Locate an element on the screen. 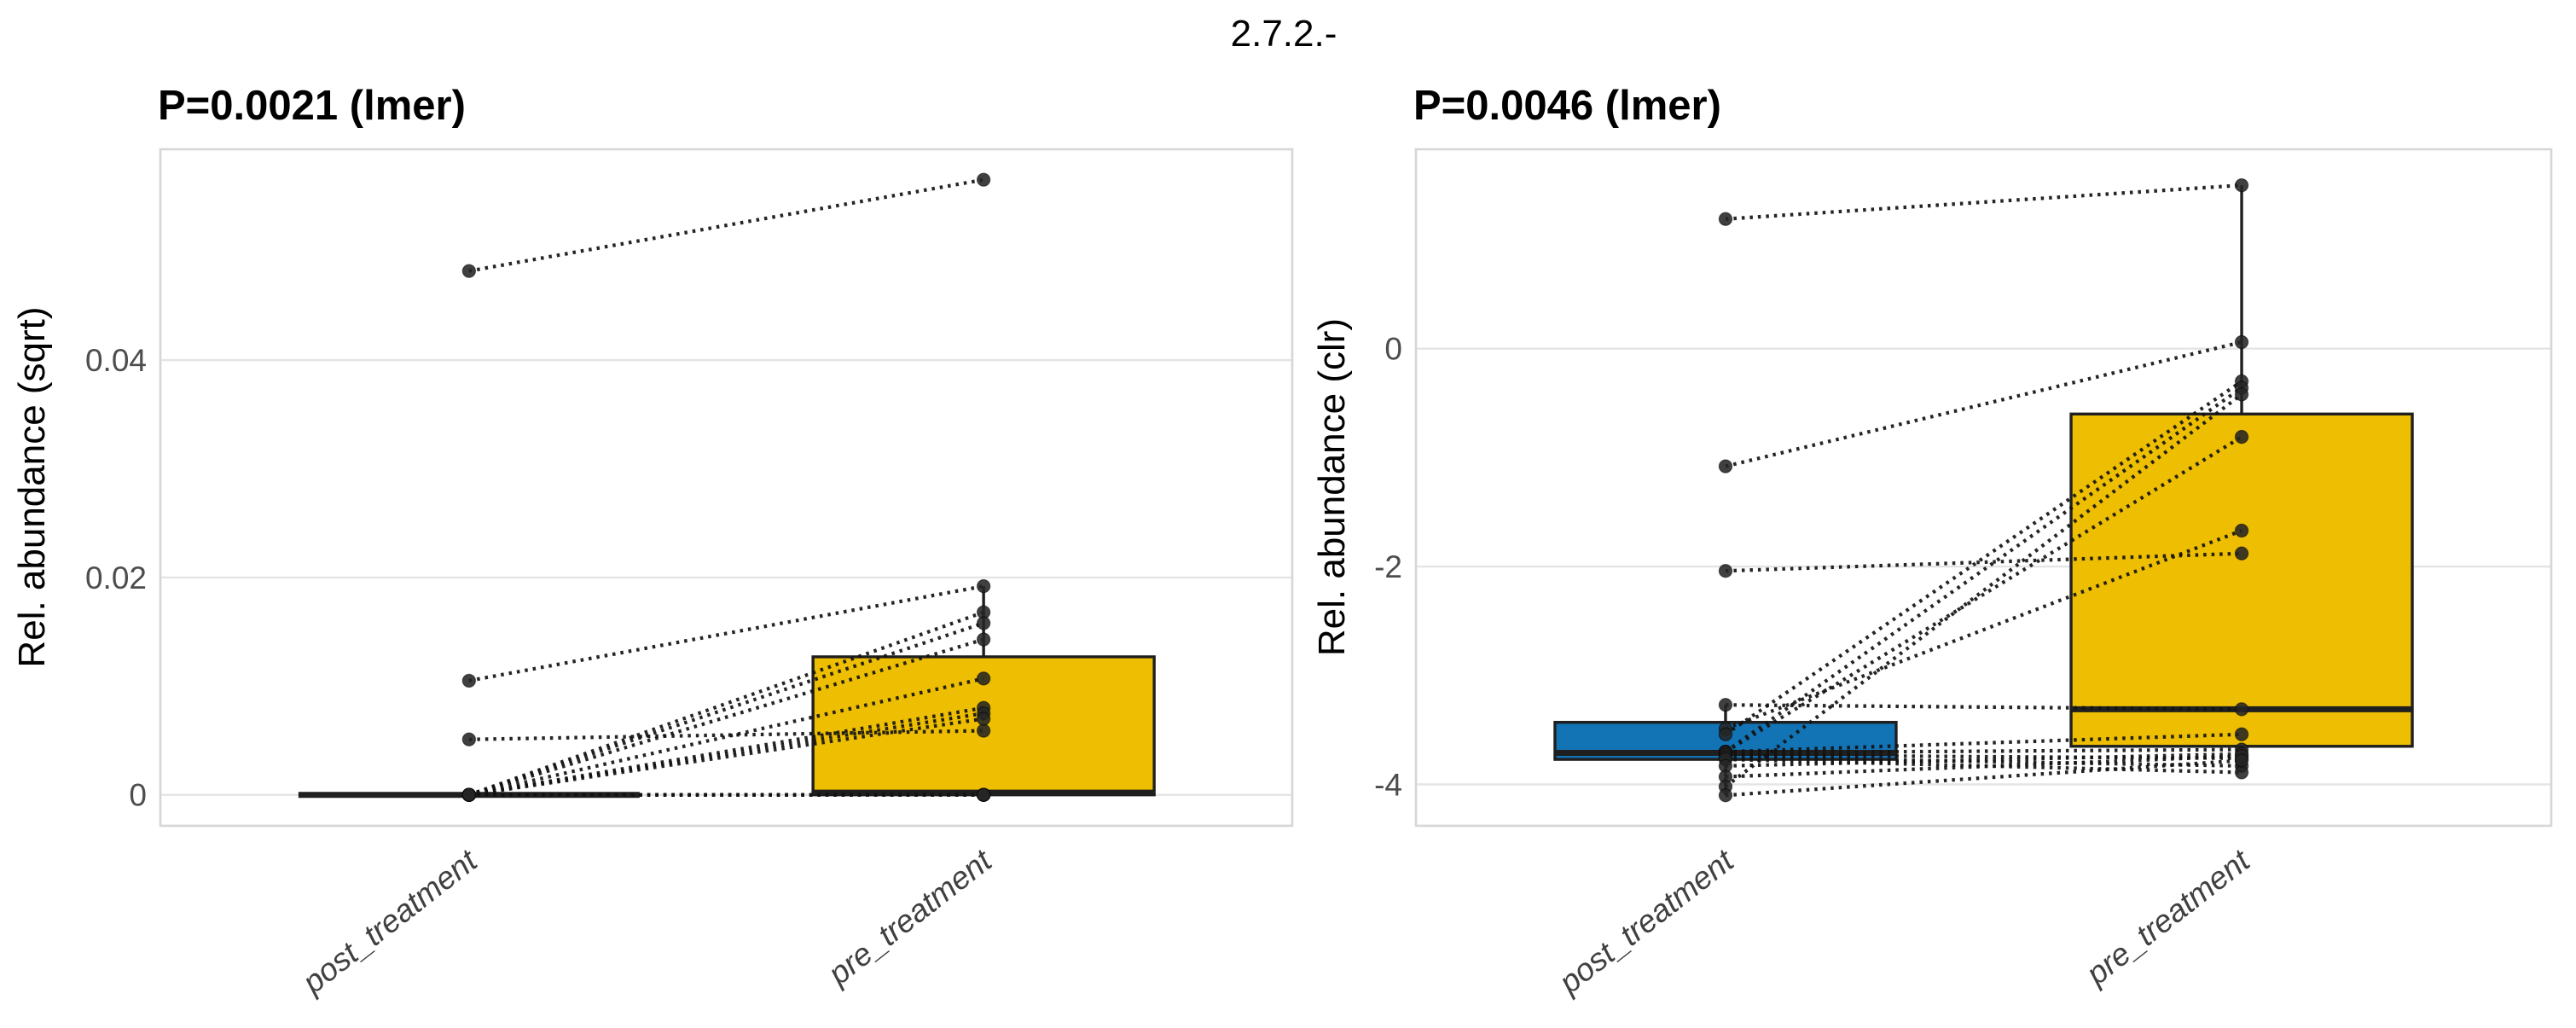  y-tick-label: -4 is located at coordinates (1388, 784).